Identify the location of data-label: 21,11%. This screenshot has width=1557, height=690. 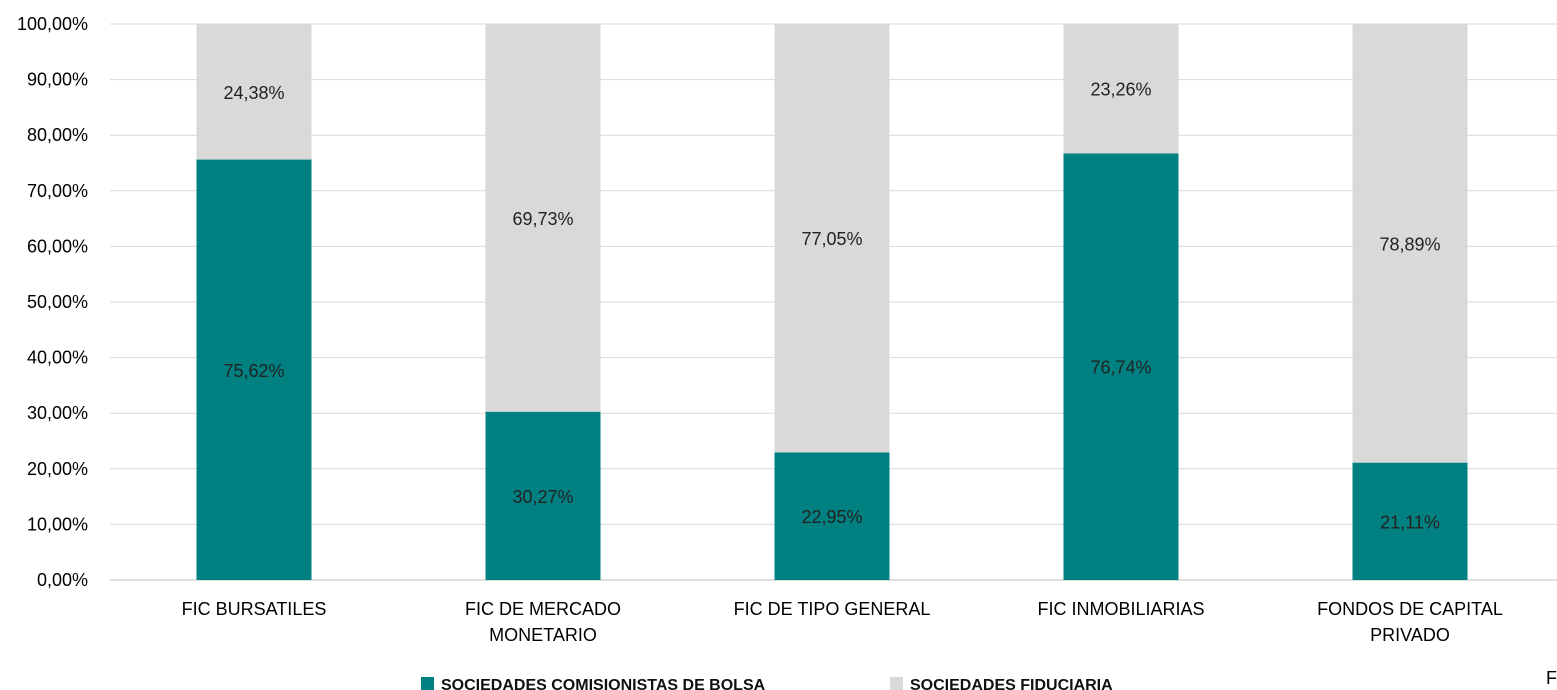
(1410, 522).